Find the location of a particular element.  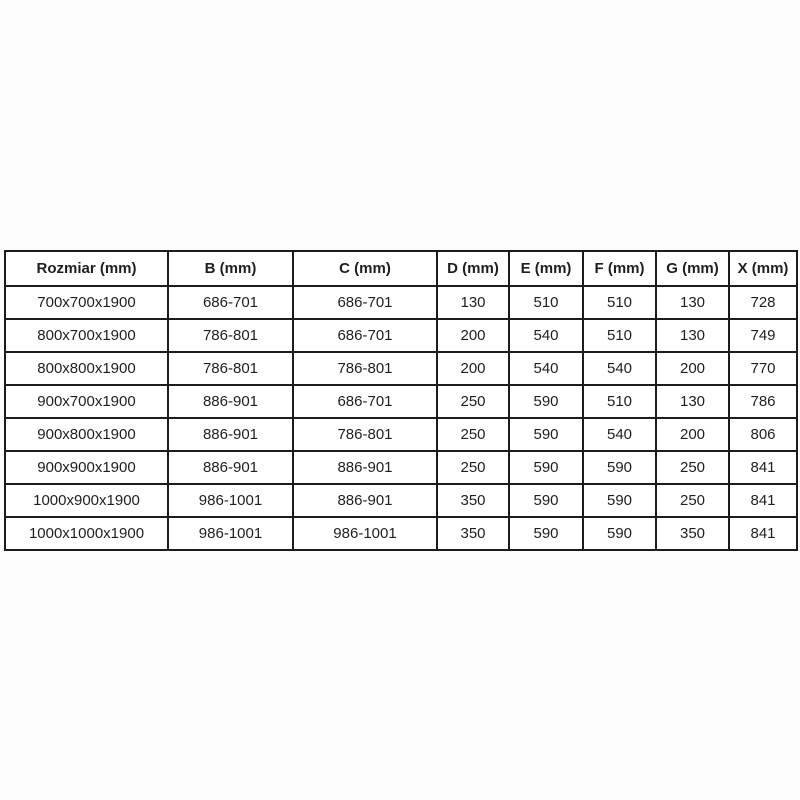

table-cell: 800x800x1900 is located at coordinates (86, 368).